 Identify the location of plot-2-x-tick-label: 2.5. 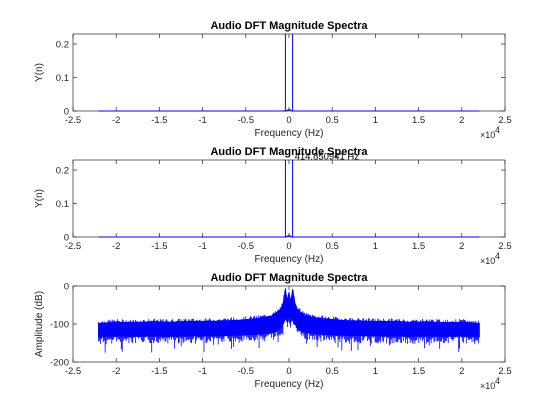
(504, 246).